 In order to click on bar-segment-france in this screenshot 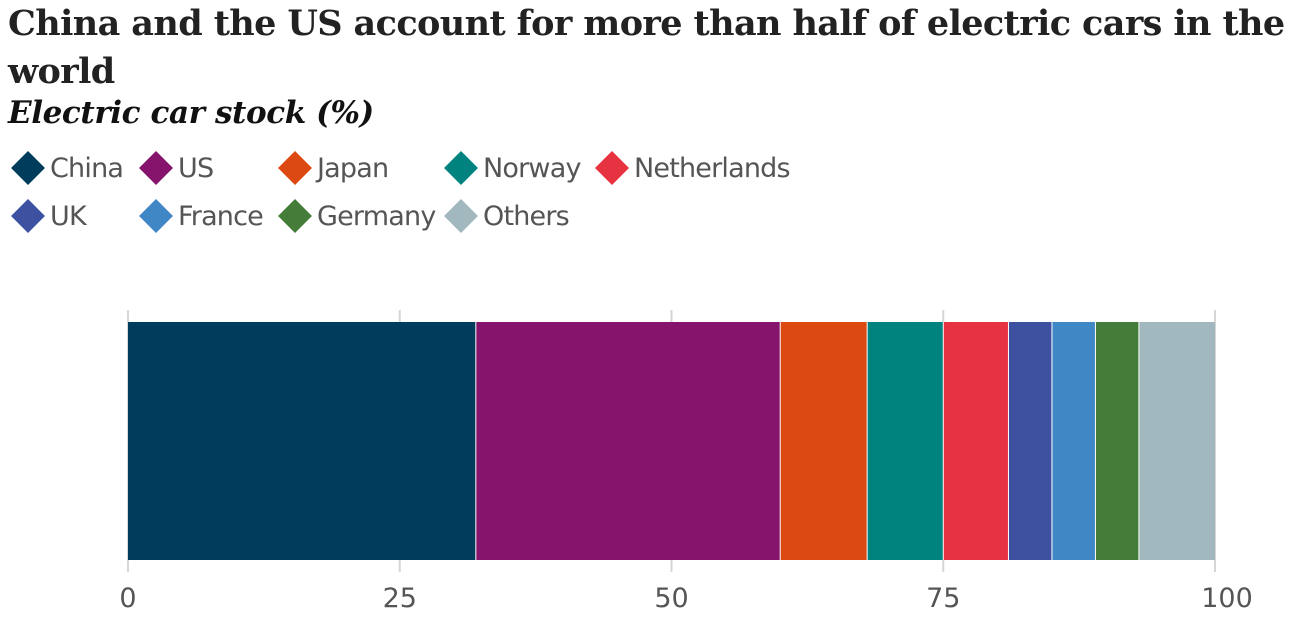, I will do `click(1073, 441)`.